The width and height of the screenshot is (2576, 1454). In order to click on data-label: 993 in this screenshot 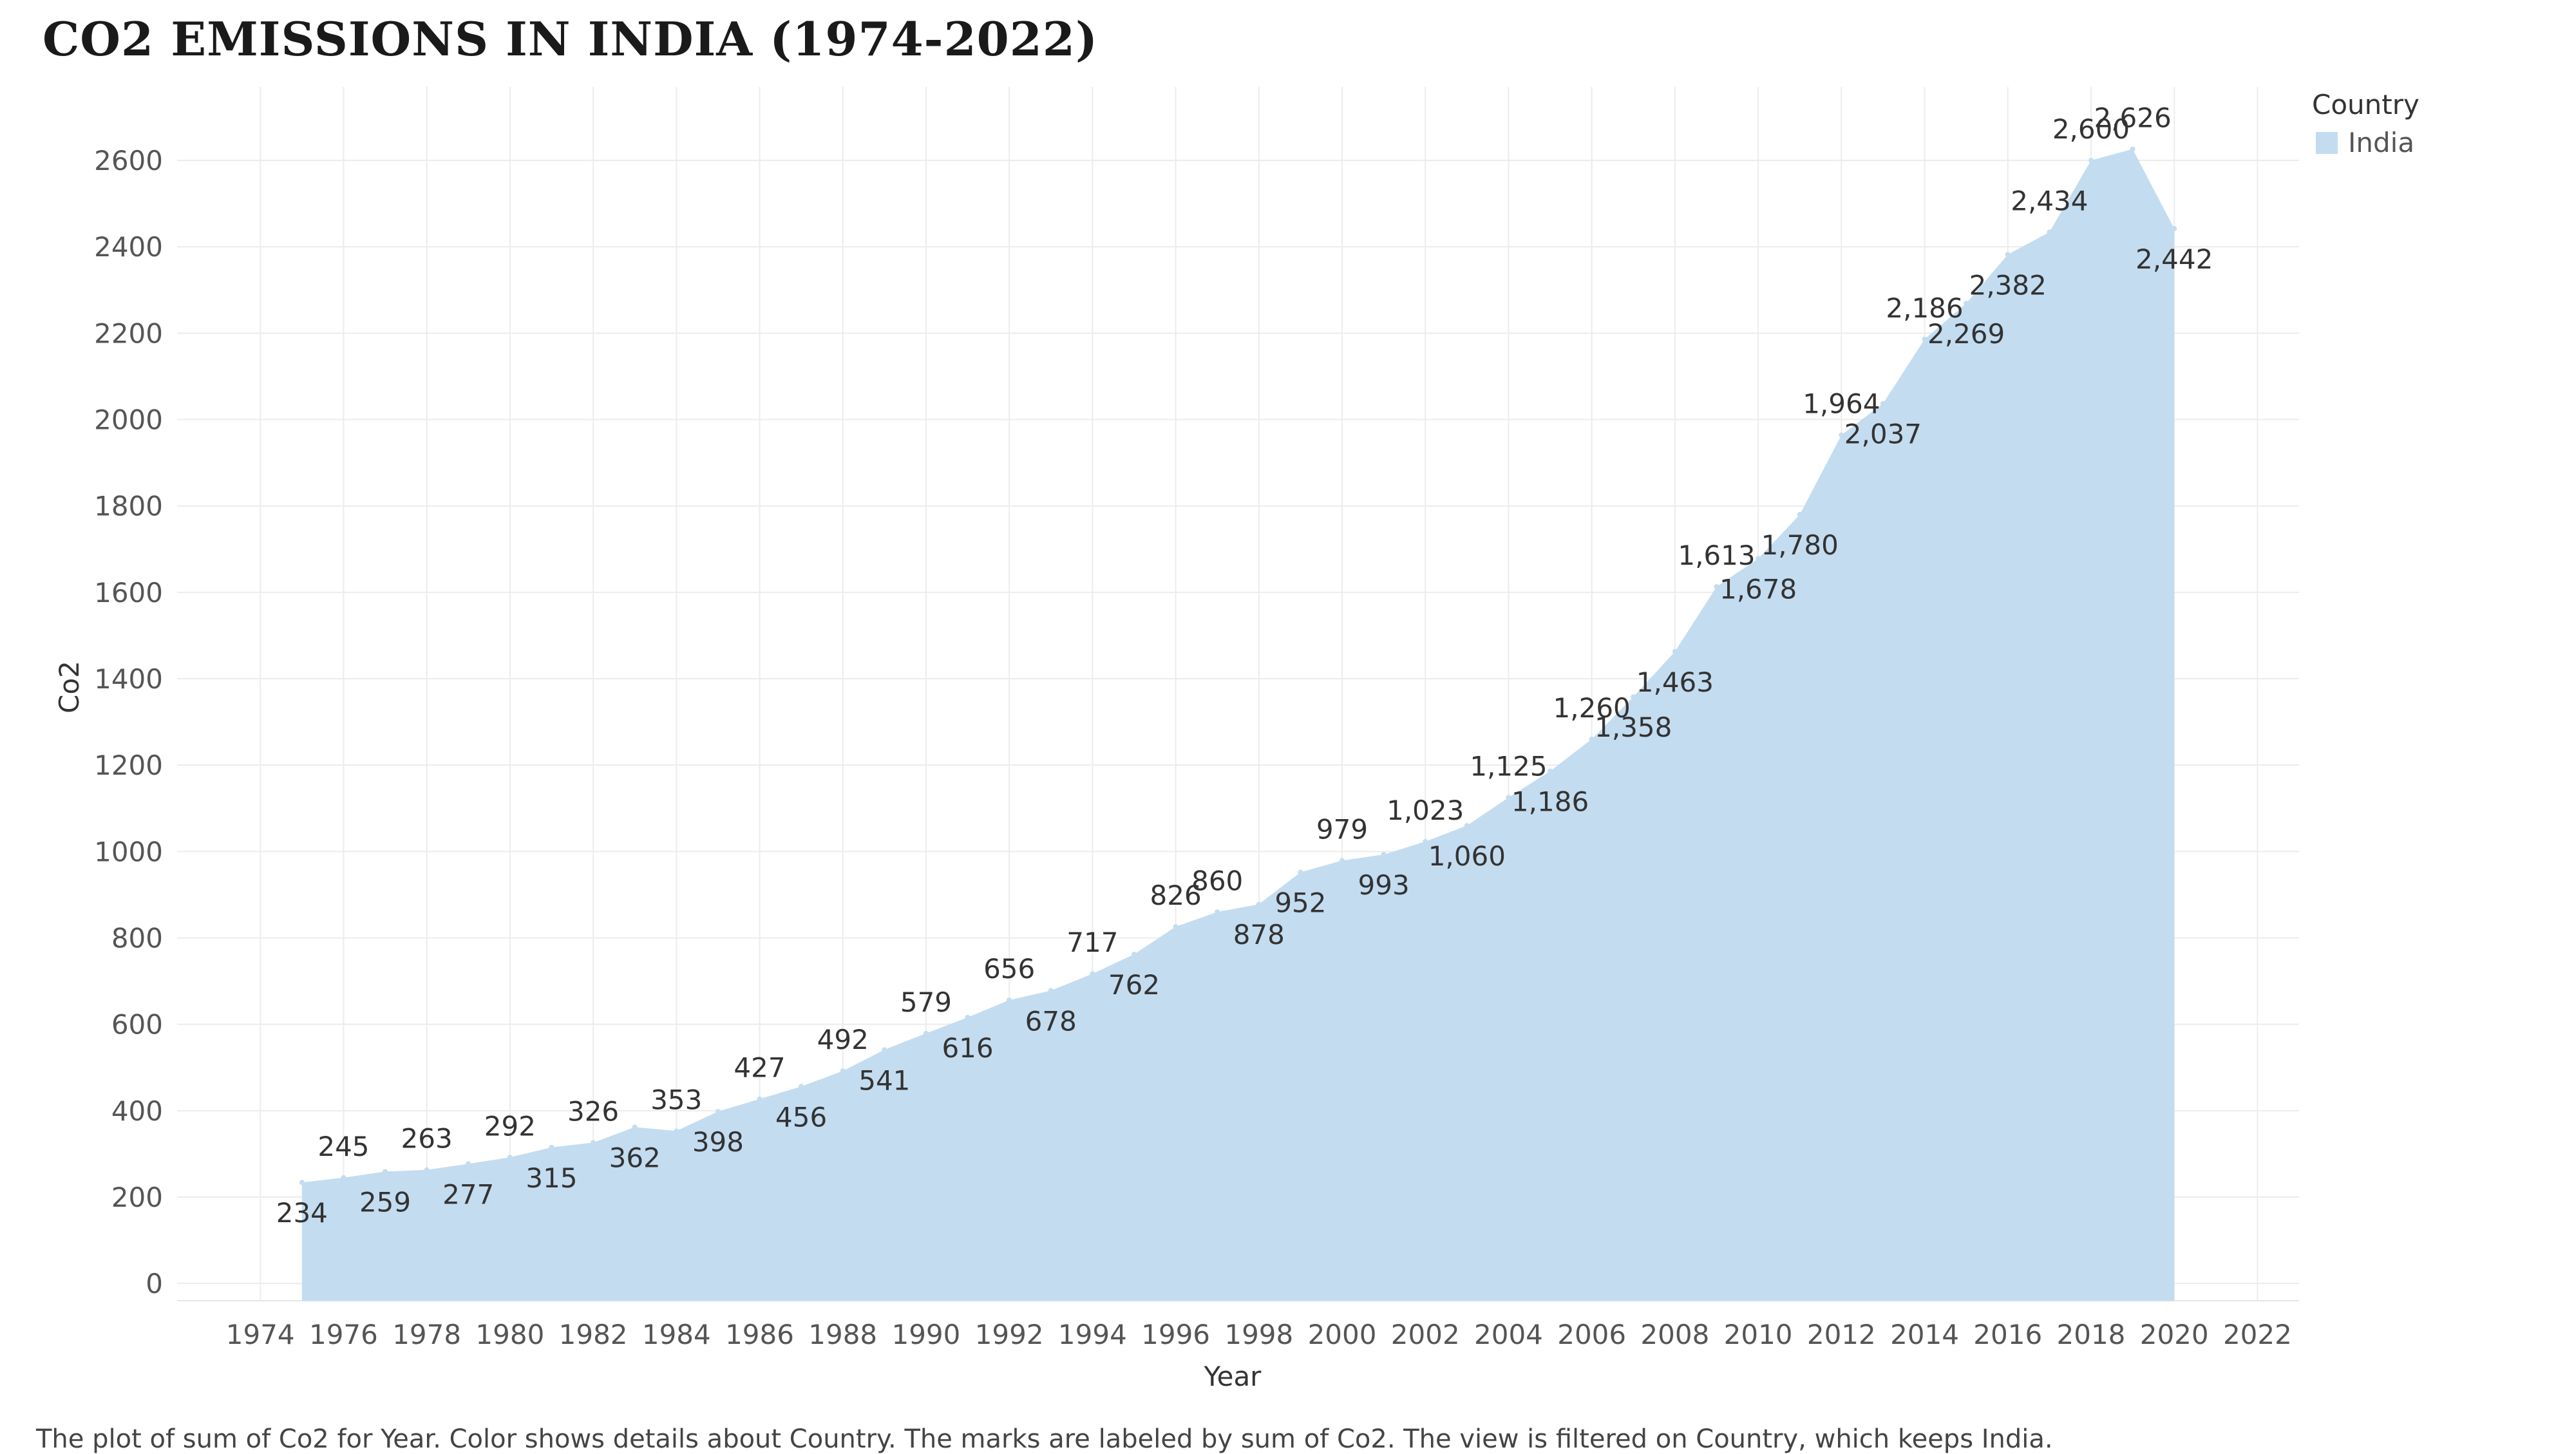, I will do `click(1384, 885)`.